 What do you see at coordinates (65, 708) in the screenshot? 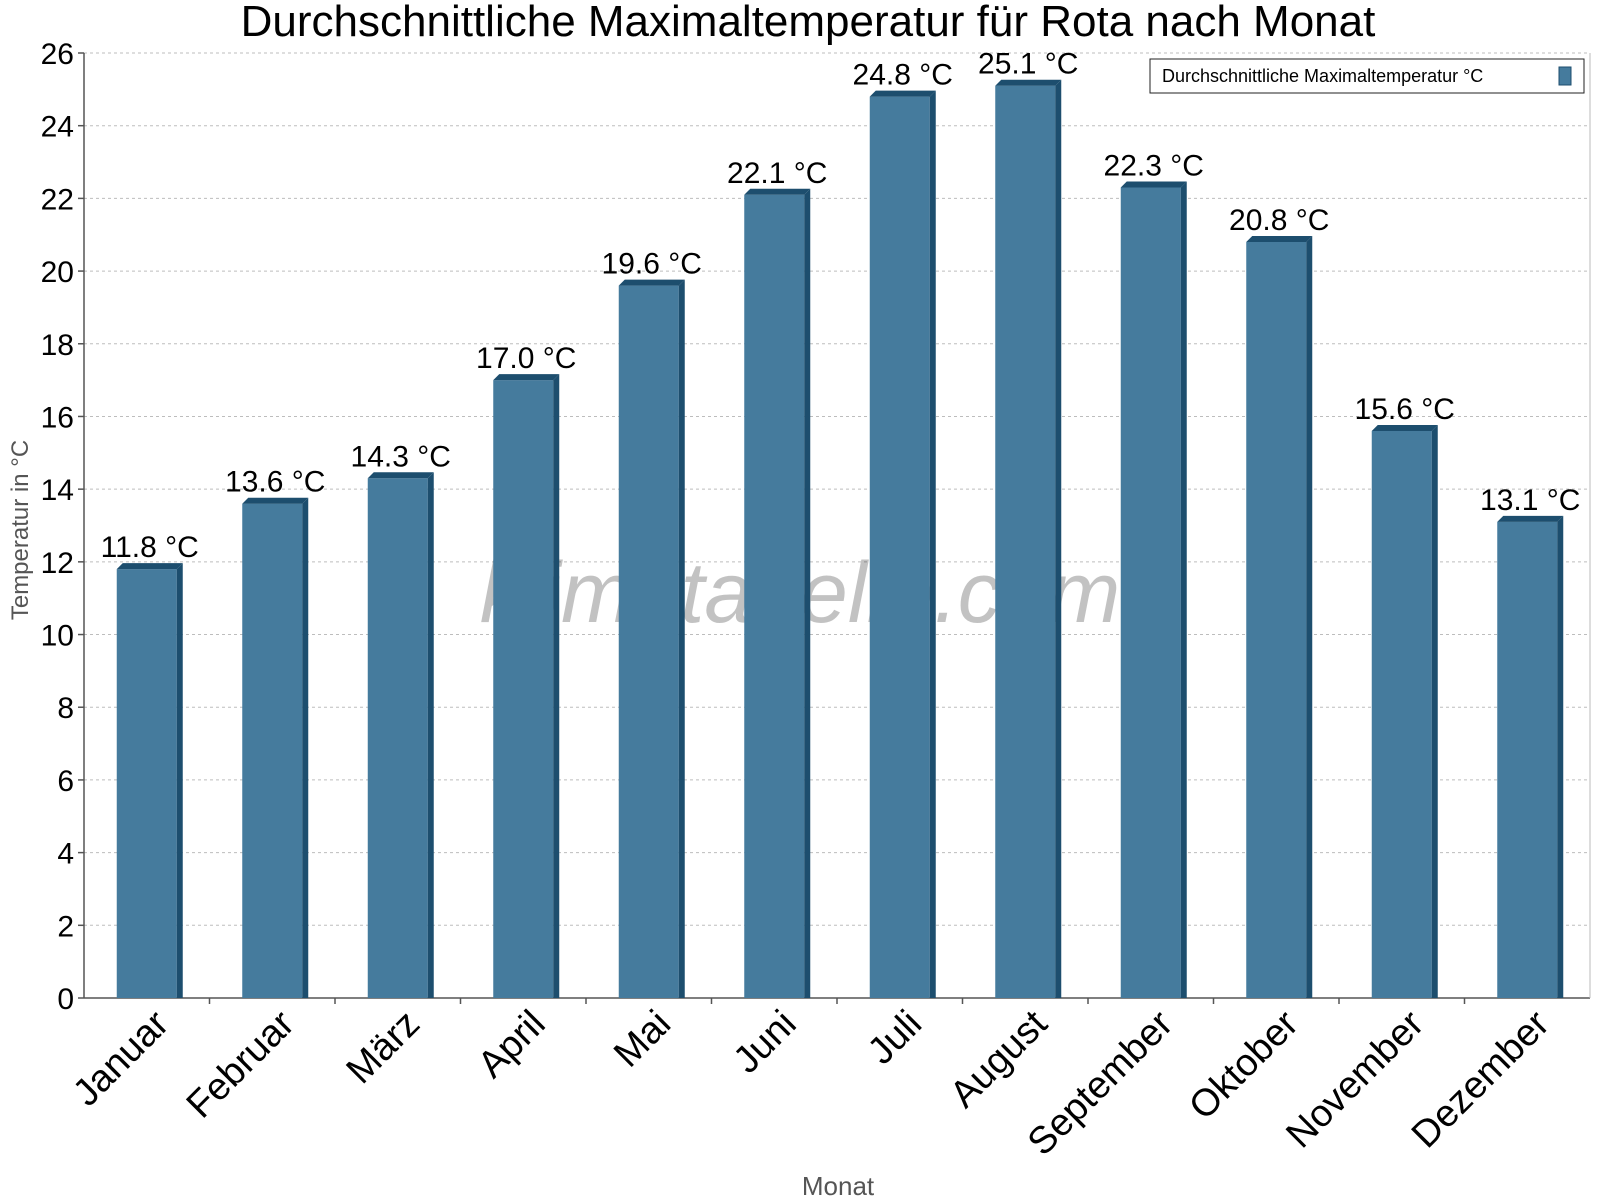
I see `y-tick-label: 8` at bounding box center [65, 708].